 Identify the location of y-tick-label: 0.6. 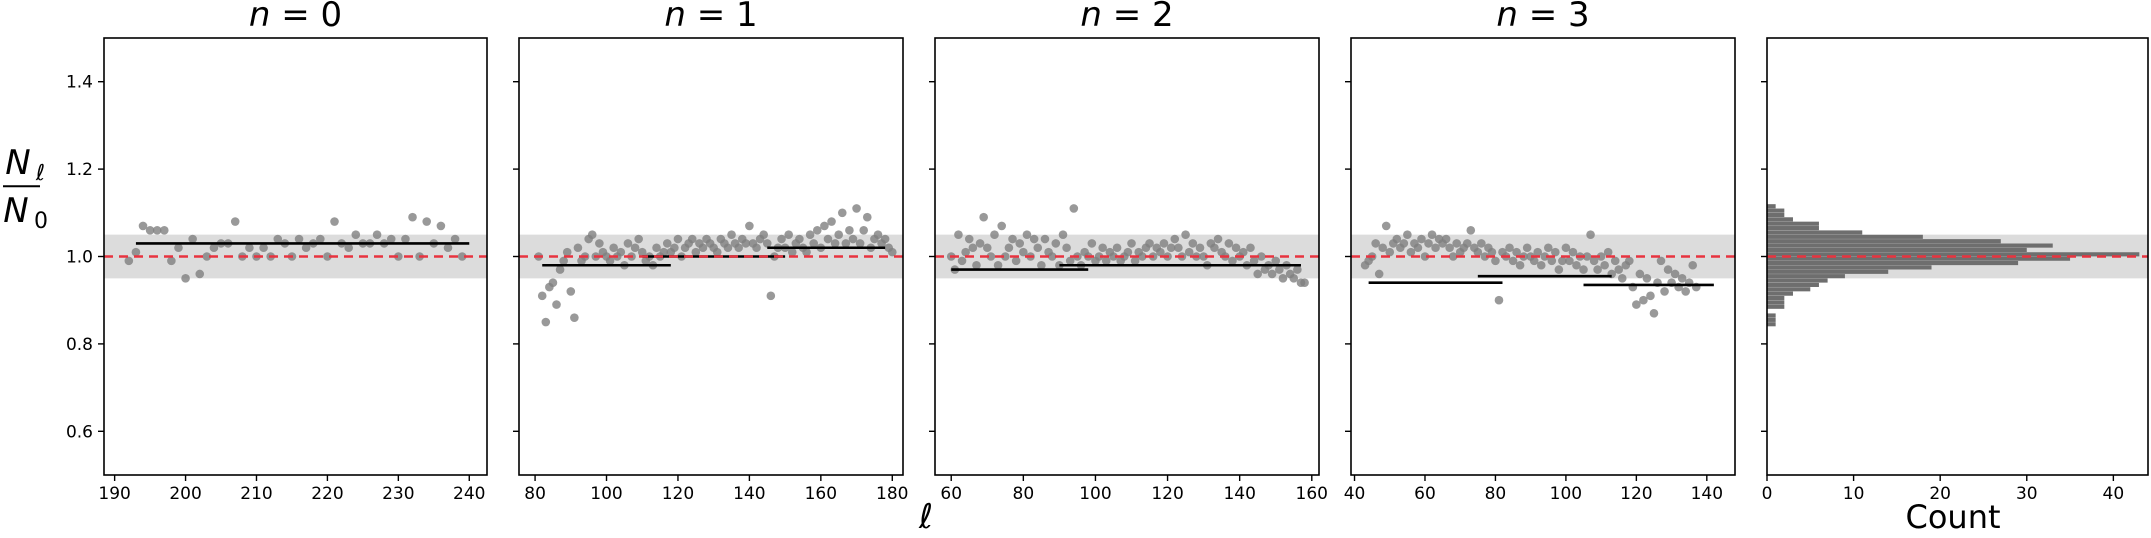
(79, 432).